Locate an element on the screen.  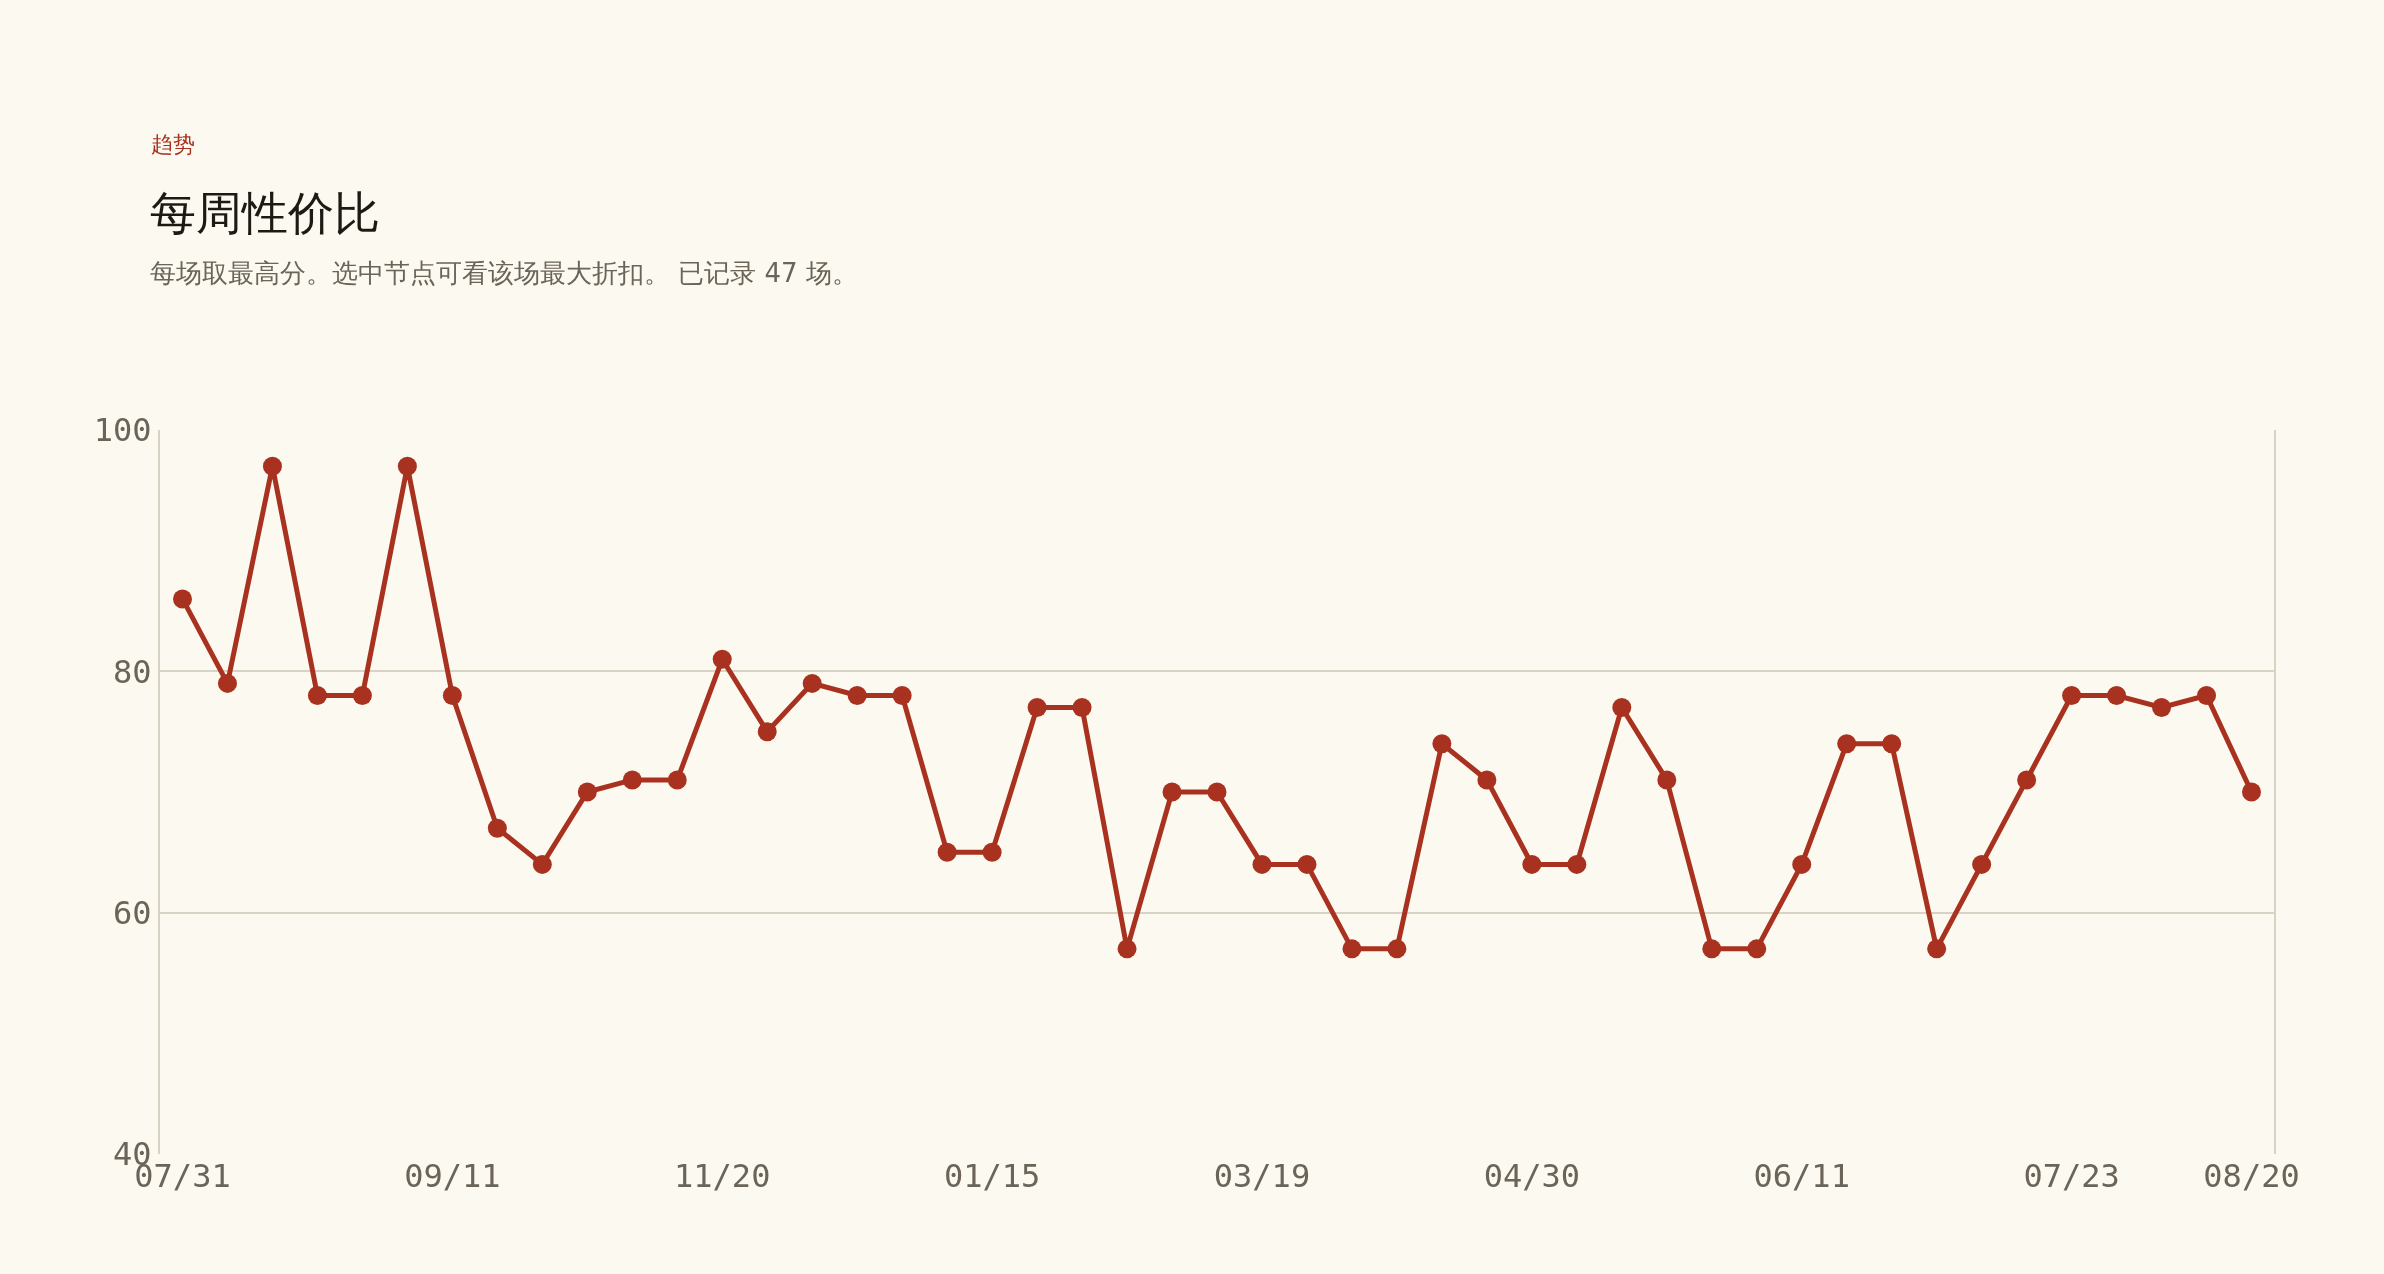
x-tick-label: 09/11 is located at coordinates (452, 1176).